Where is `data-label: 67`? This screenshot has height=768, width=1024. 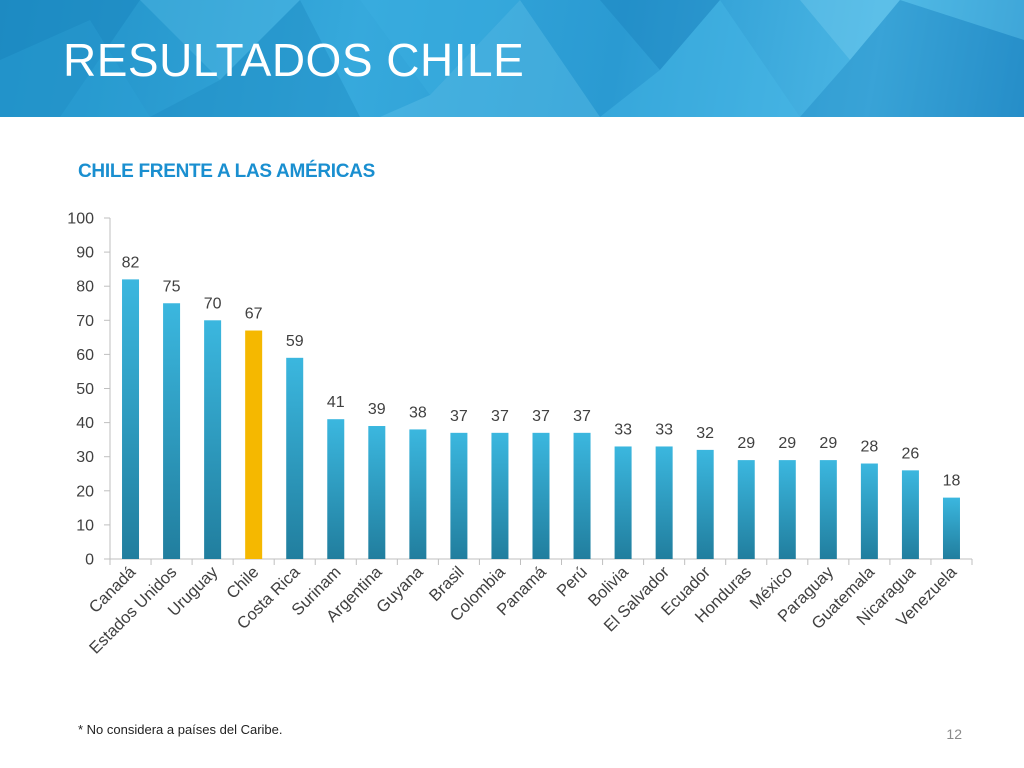 data-label: 67 is located at coordinates (254, 314).